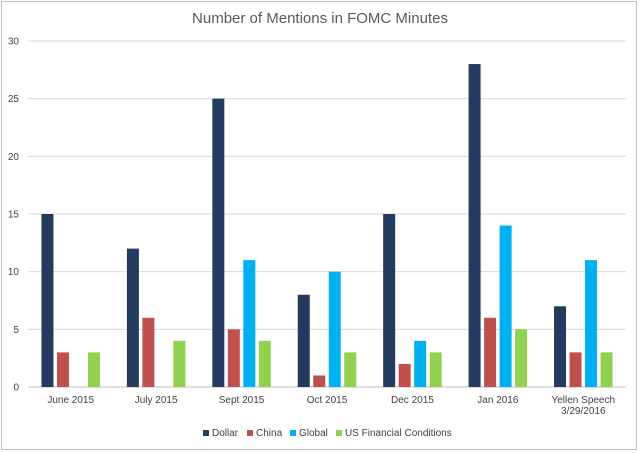 This screenshot has height=453, width=640. I want to click on legend-label: US Financial Conditions, so click(398, 433).